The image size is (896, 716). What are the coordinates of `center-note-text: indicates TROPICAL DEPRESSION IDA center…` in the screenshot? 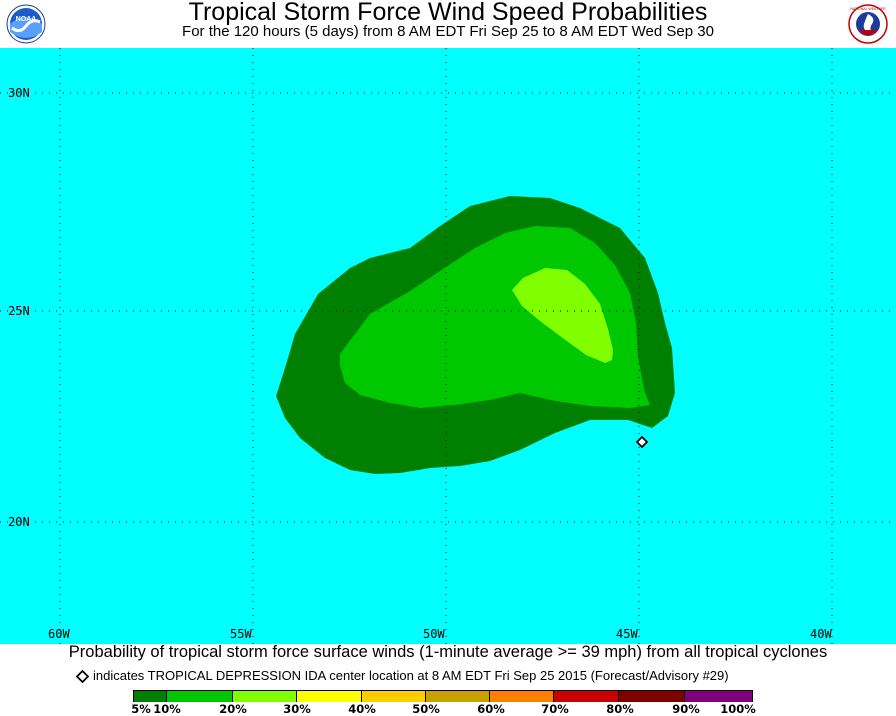 It's located at (411, 675).